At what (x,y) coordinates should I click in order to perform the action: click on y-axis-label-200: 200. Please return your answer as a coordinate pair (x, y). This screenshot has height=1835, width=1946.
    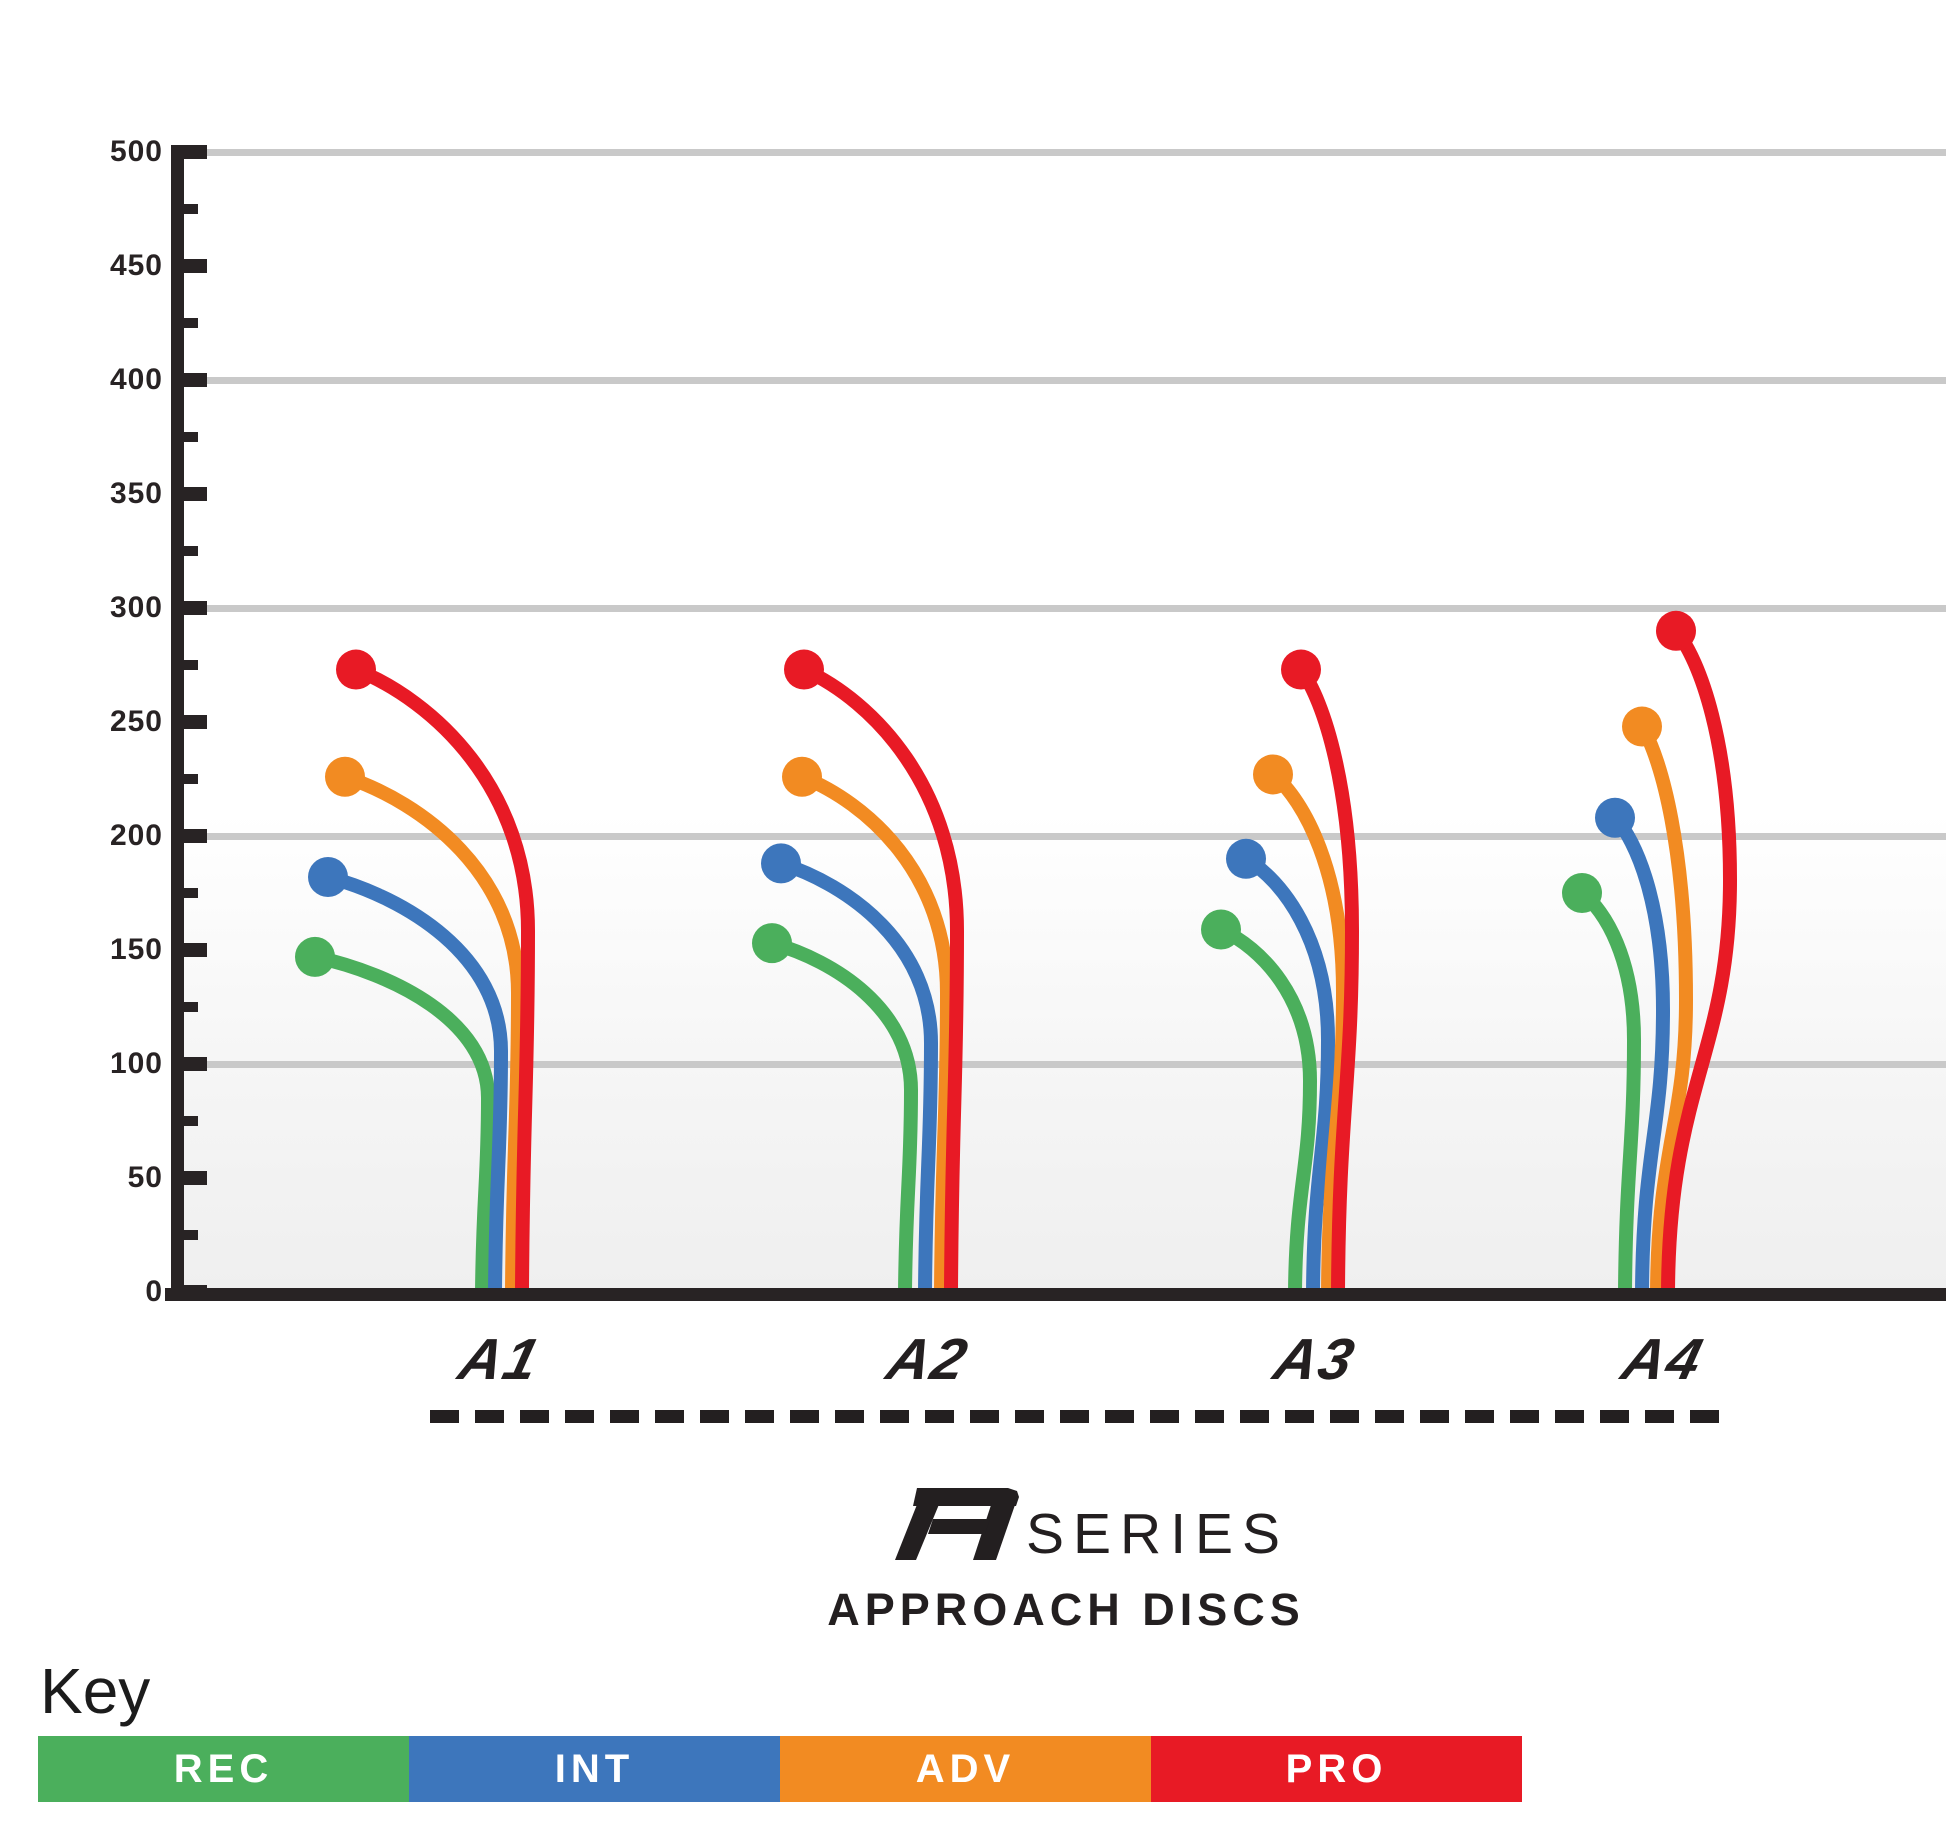
    Looking at the image, I should click on (136, 835).